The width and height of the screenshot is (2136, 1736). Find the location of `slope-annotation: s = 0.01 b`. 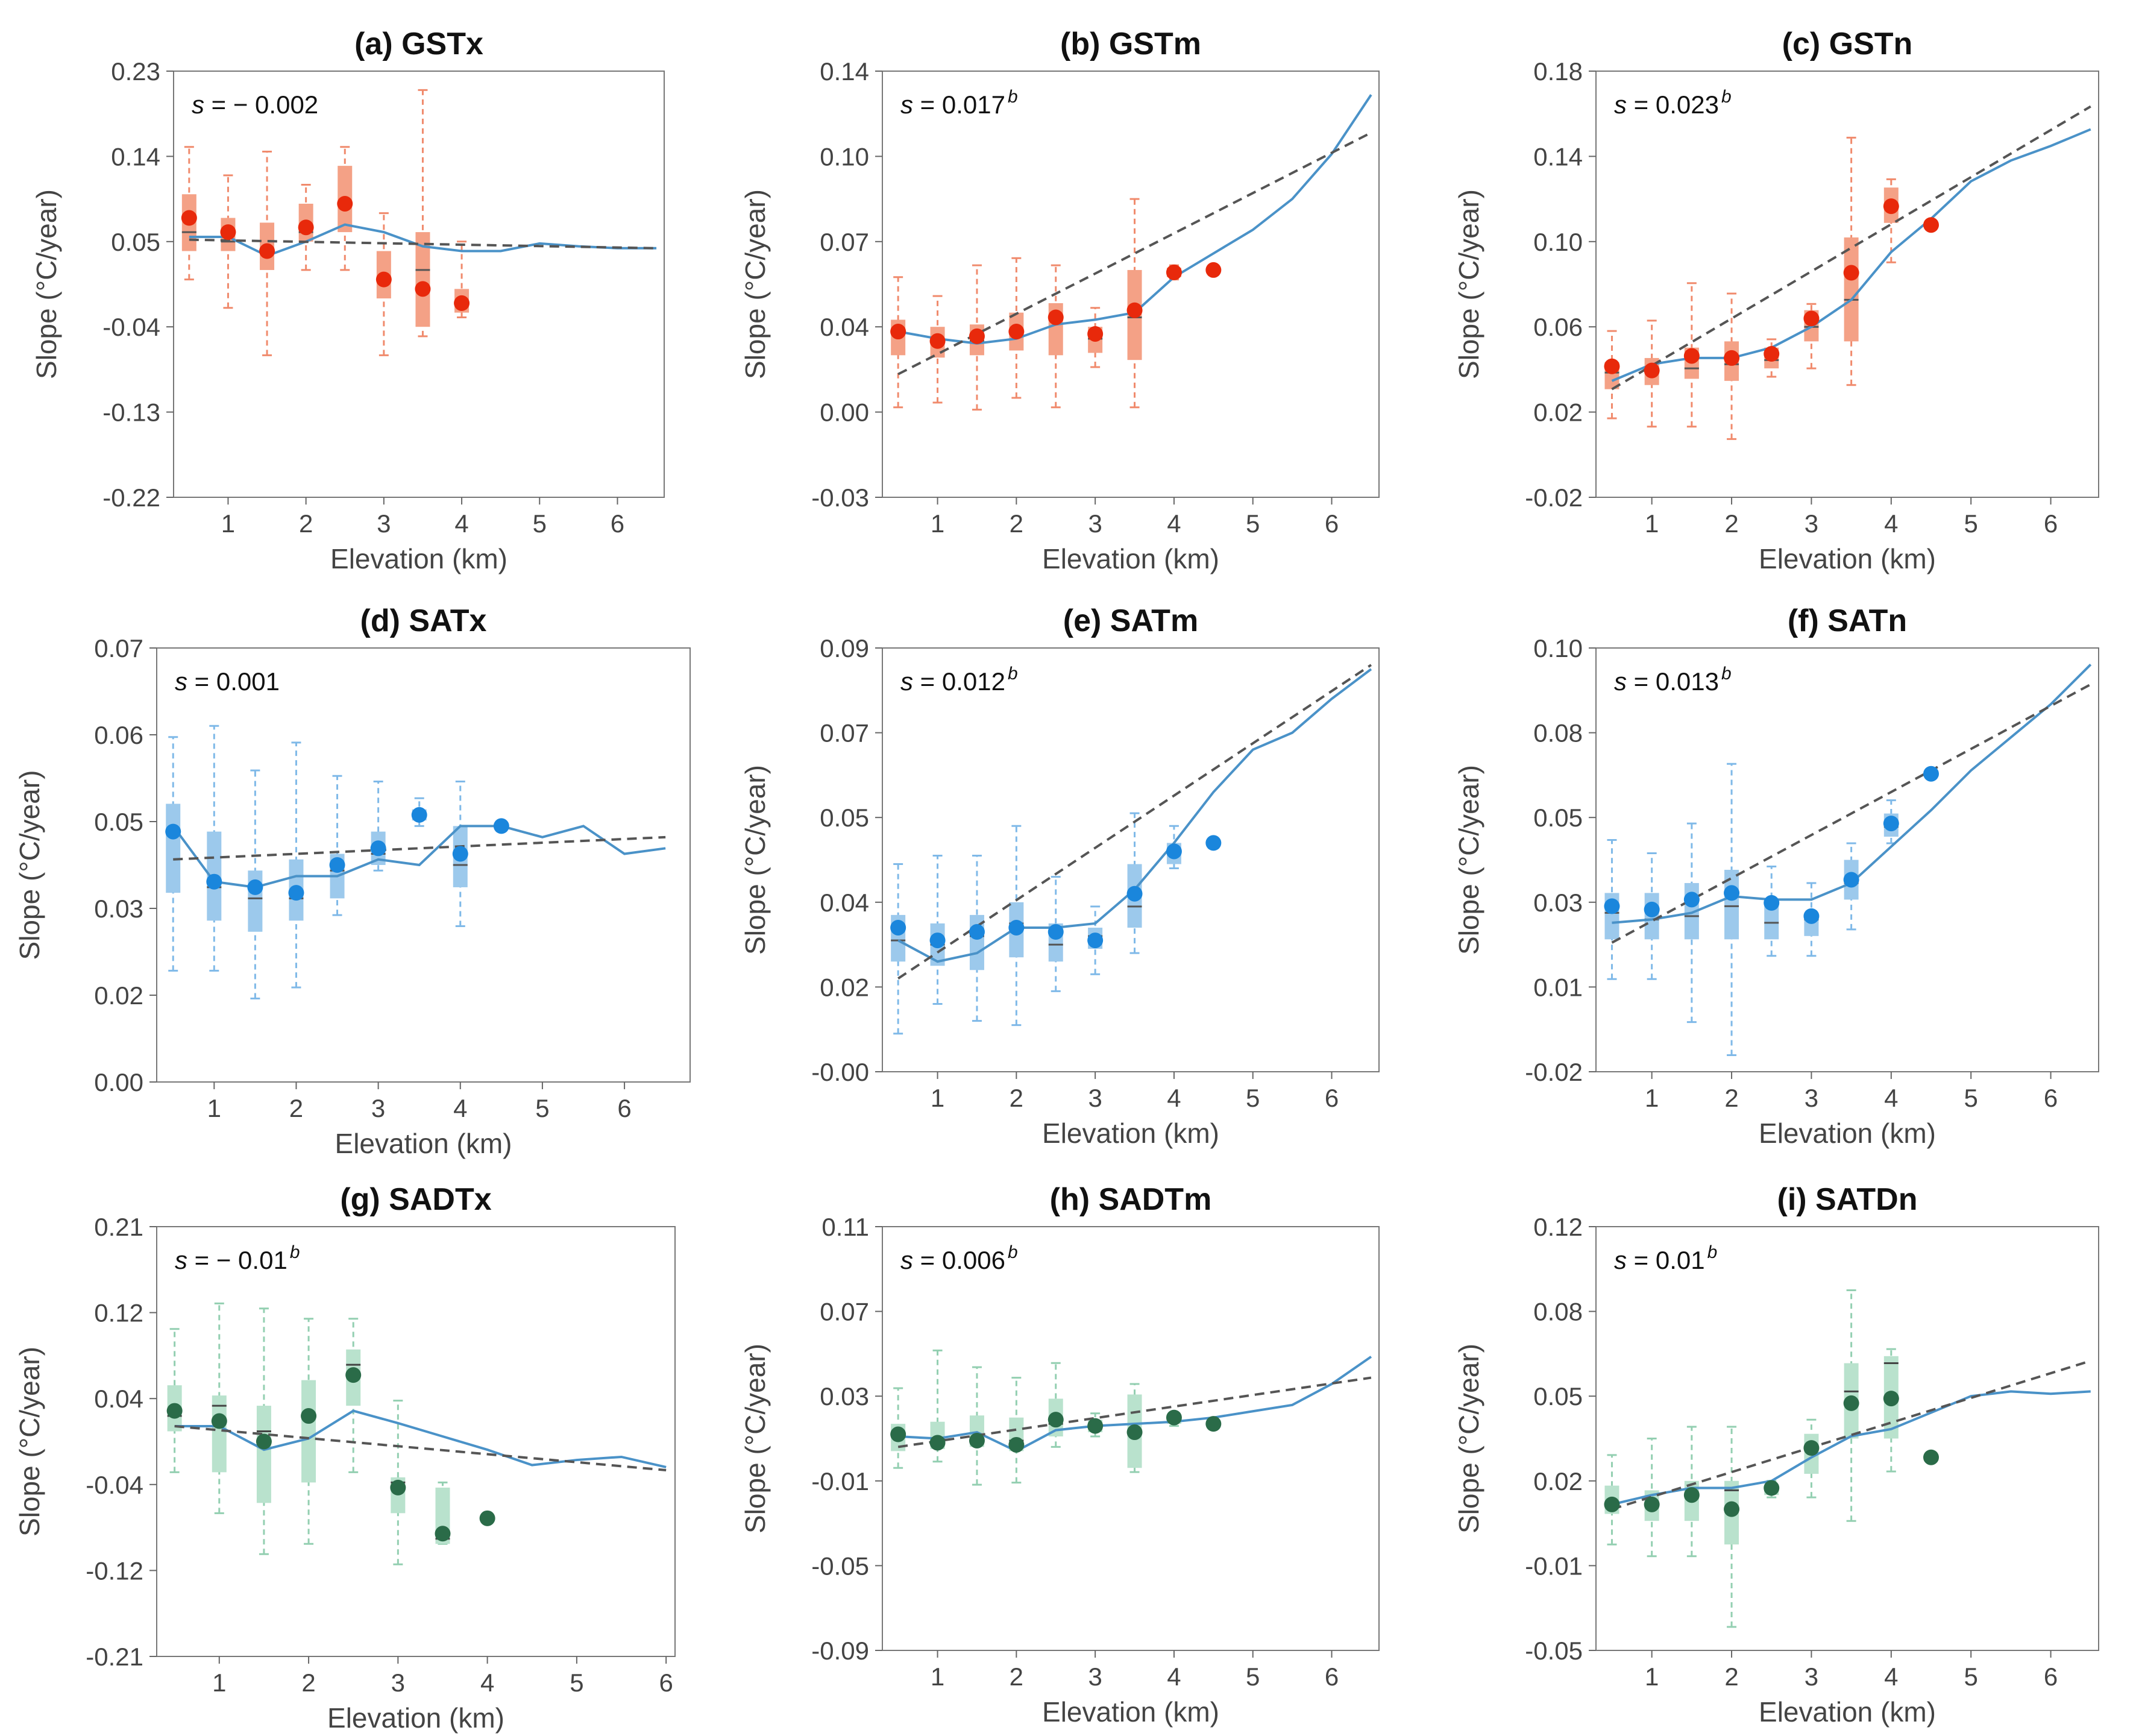

slope-annotation: s = 0.01 b is located at coordinates (1665, 1258).